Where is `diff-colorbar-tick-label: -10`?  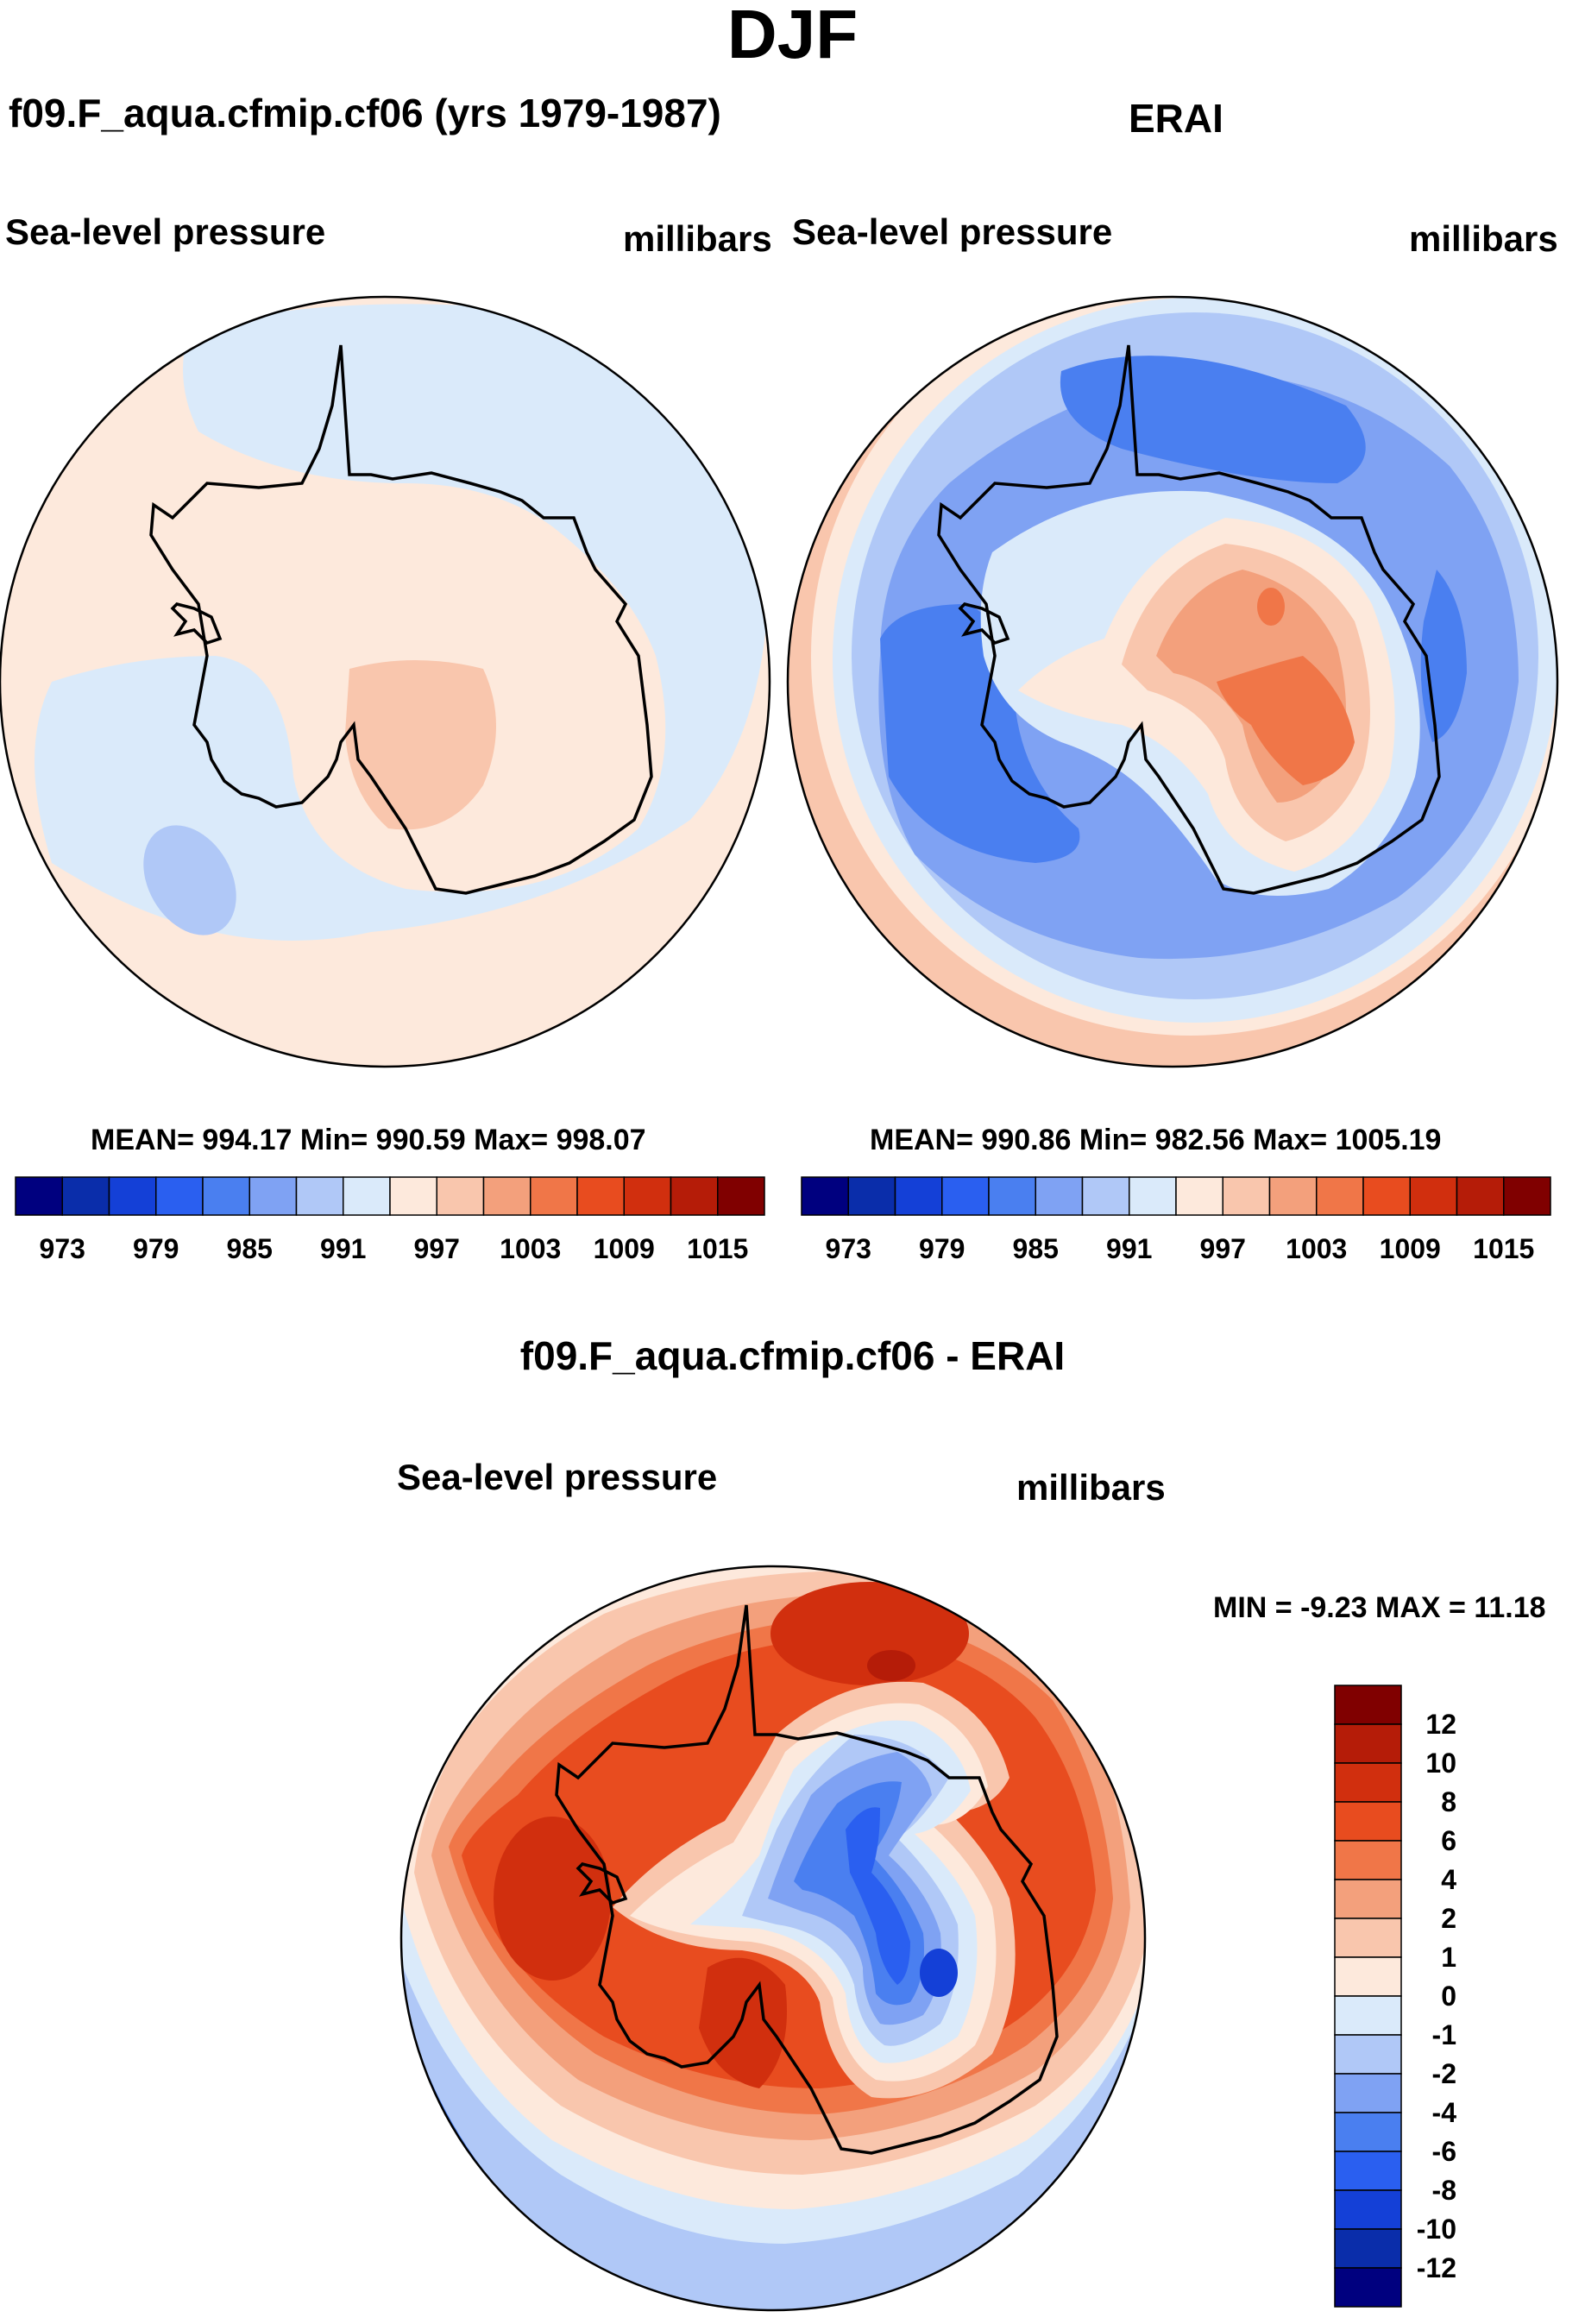 diff-colorbar-tick-label: -10 is located at coordinates (1436, 2229).